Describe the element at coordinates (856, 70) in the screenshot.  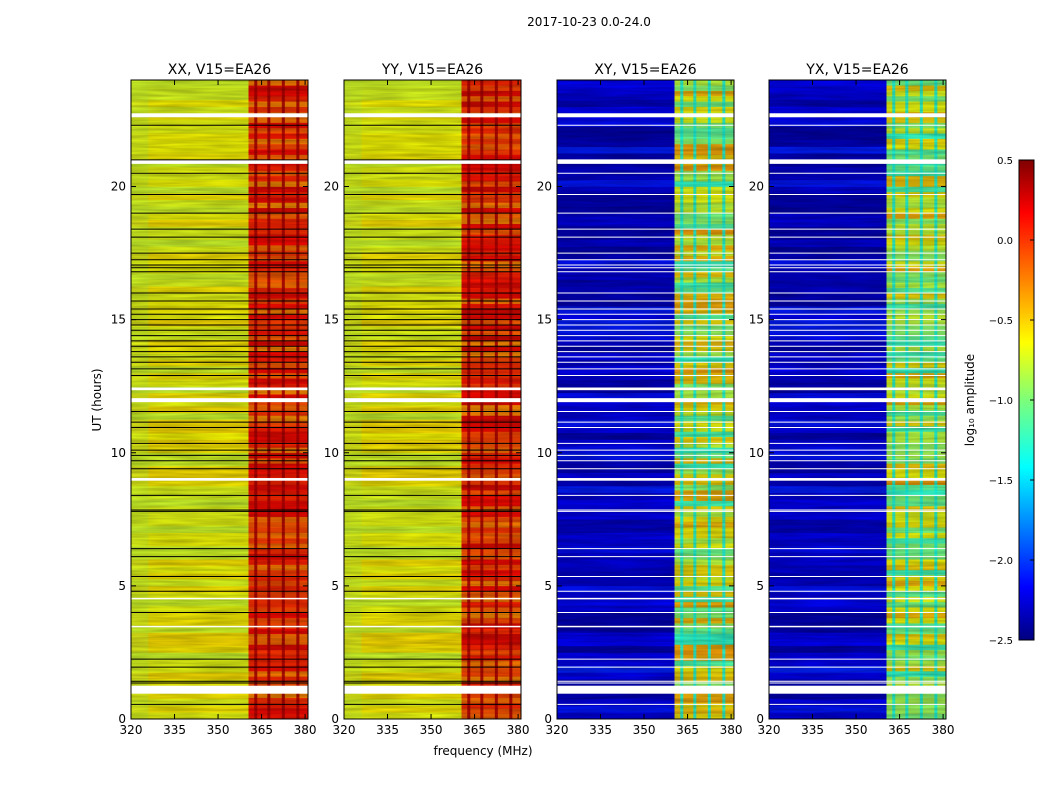
I see `panel-title: YX, V15=EA26` at that location.